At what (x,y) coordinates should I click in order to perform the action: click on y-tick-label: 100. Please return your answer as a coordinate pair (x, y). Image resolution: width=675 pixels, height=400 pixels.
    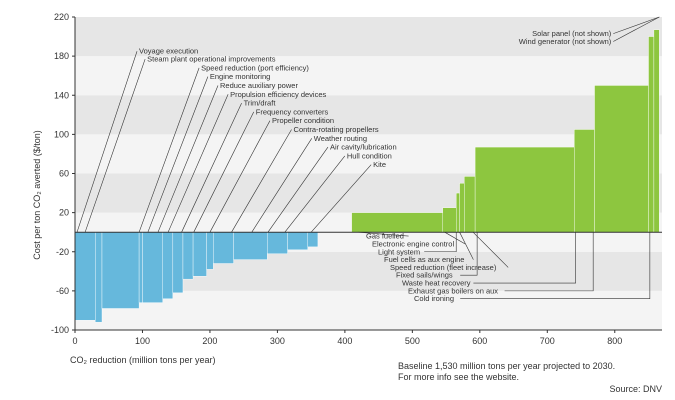
    Looking at the image, I should click on (61, 134).